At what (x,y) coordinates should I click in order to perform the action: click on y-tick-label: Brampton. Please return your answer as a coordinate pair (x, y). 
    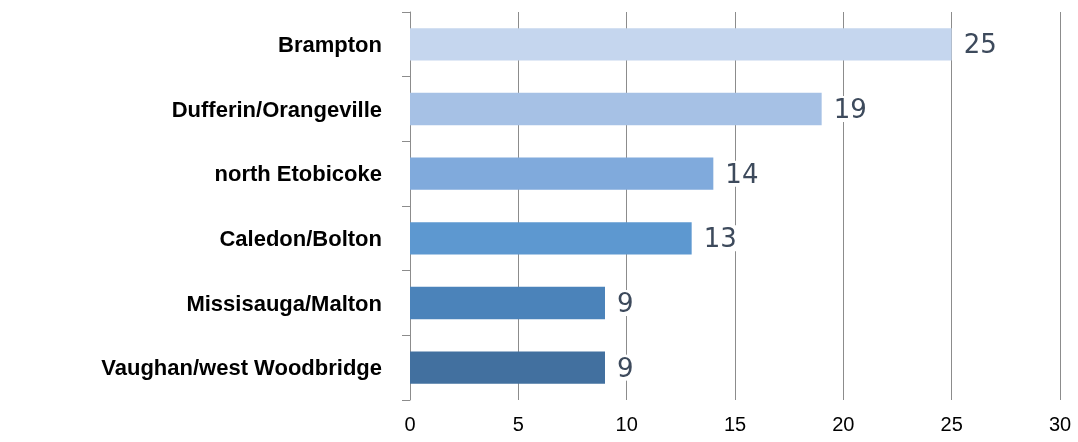
    Looking at the image, I should click on (330, 44).